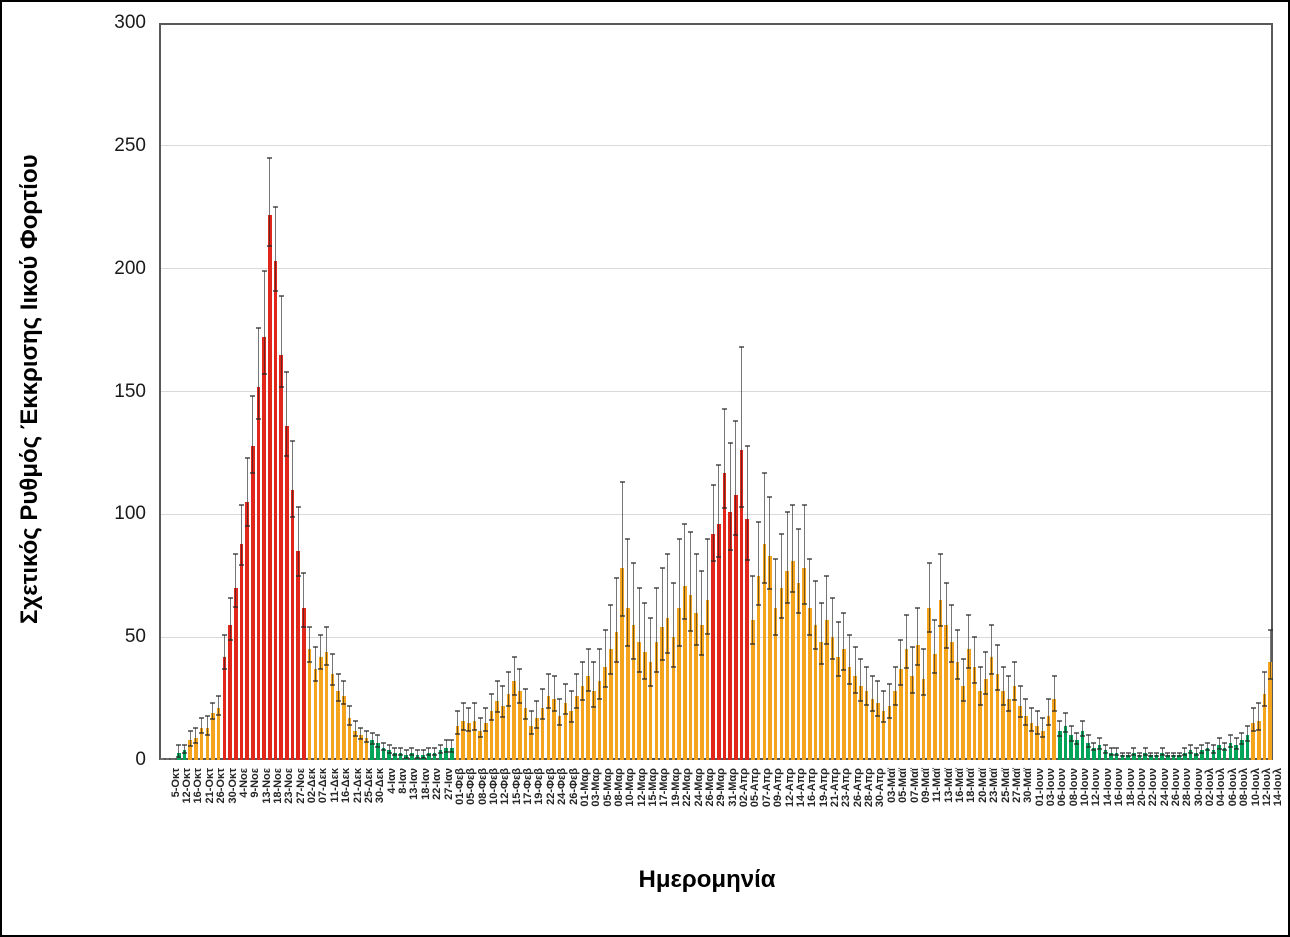  Describe the element at coordinates (716, 146) in the screenshot. I see `gridline` at that location.